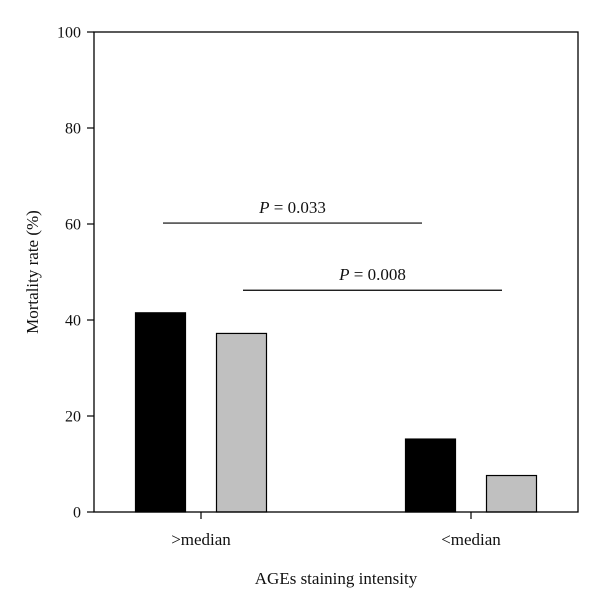 This screenshot has width=600, height=610. Describe the element at coordinates (201, 539) in the screenshot. I see `x-tick-label: >median` at that location.